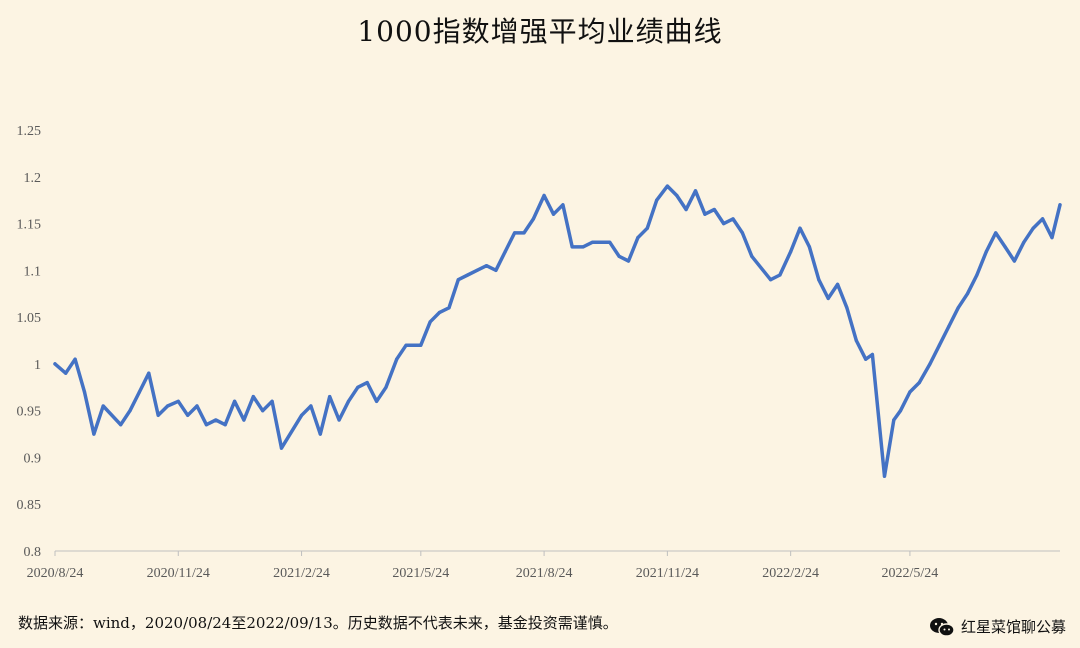  Describe the element at coordinates (910, 573) in the screenshot. I see `x-tick-label: 2022/5/24` at that location.